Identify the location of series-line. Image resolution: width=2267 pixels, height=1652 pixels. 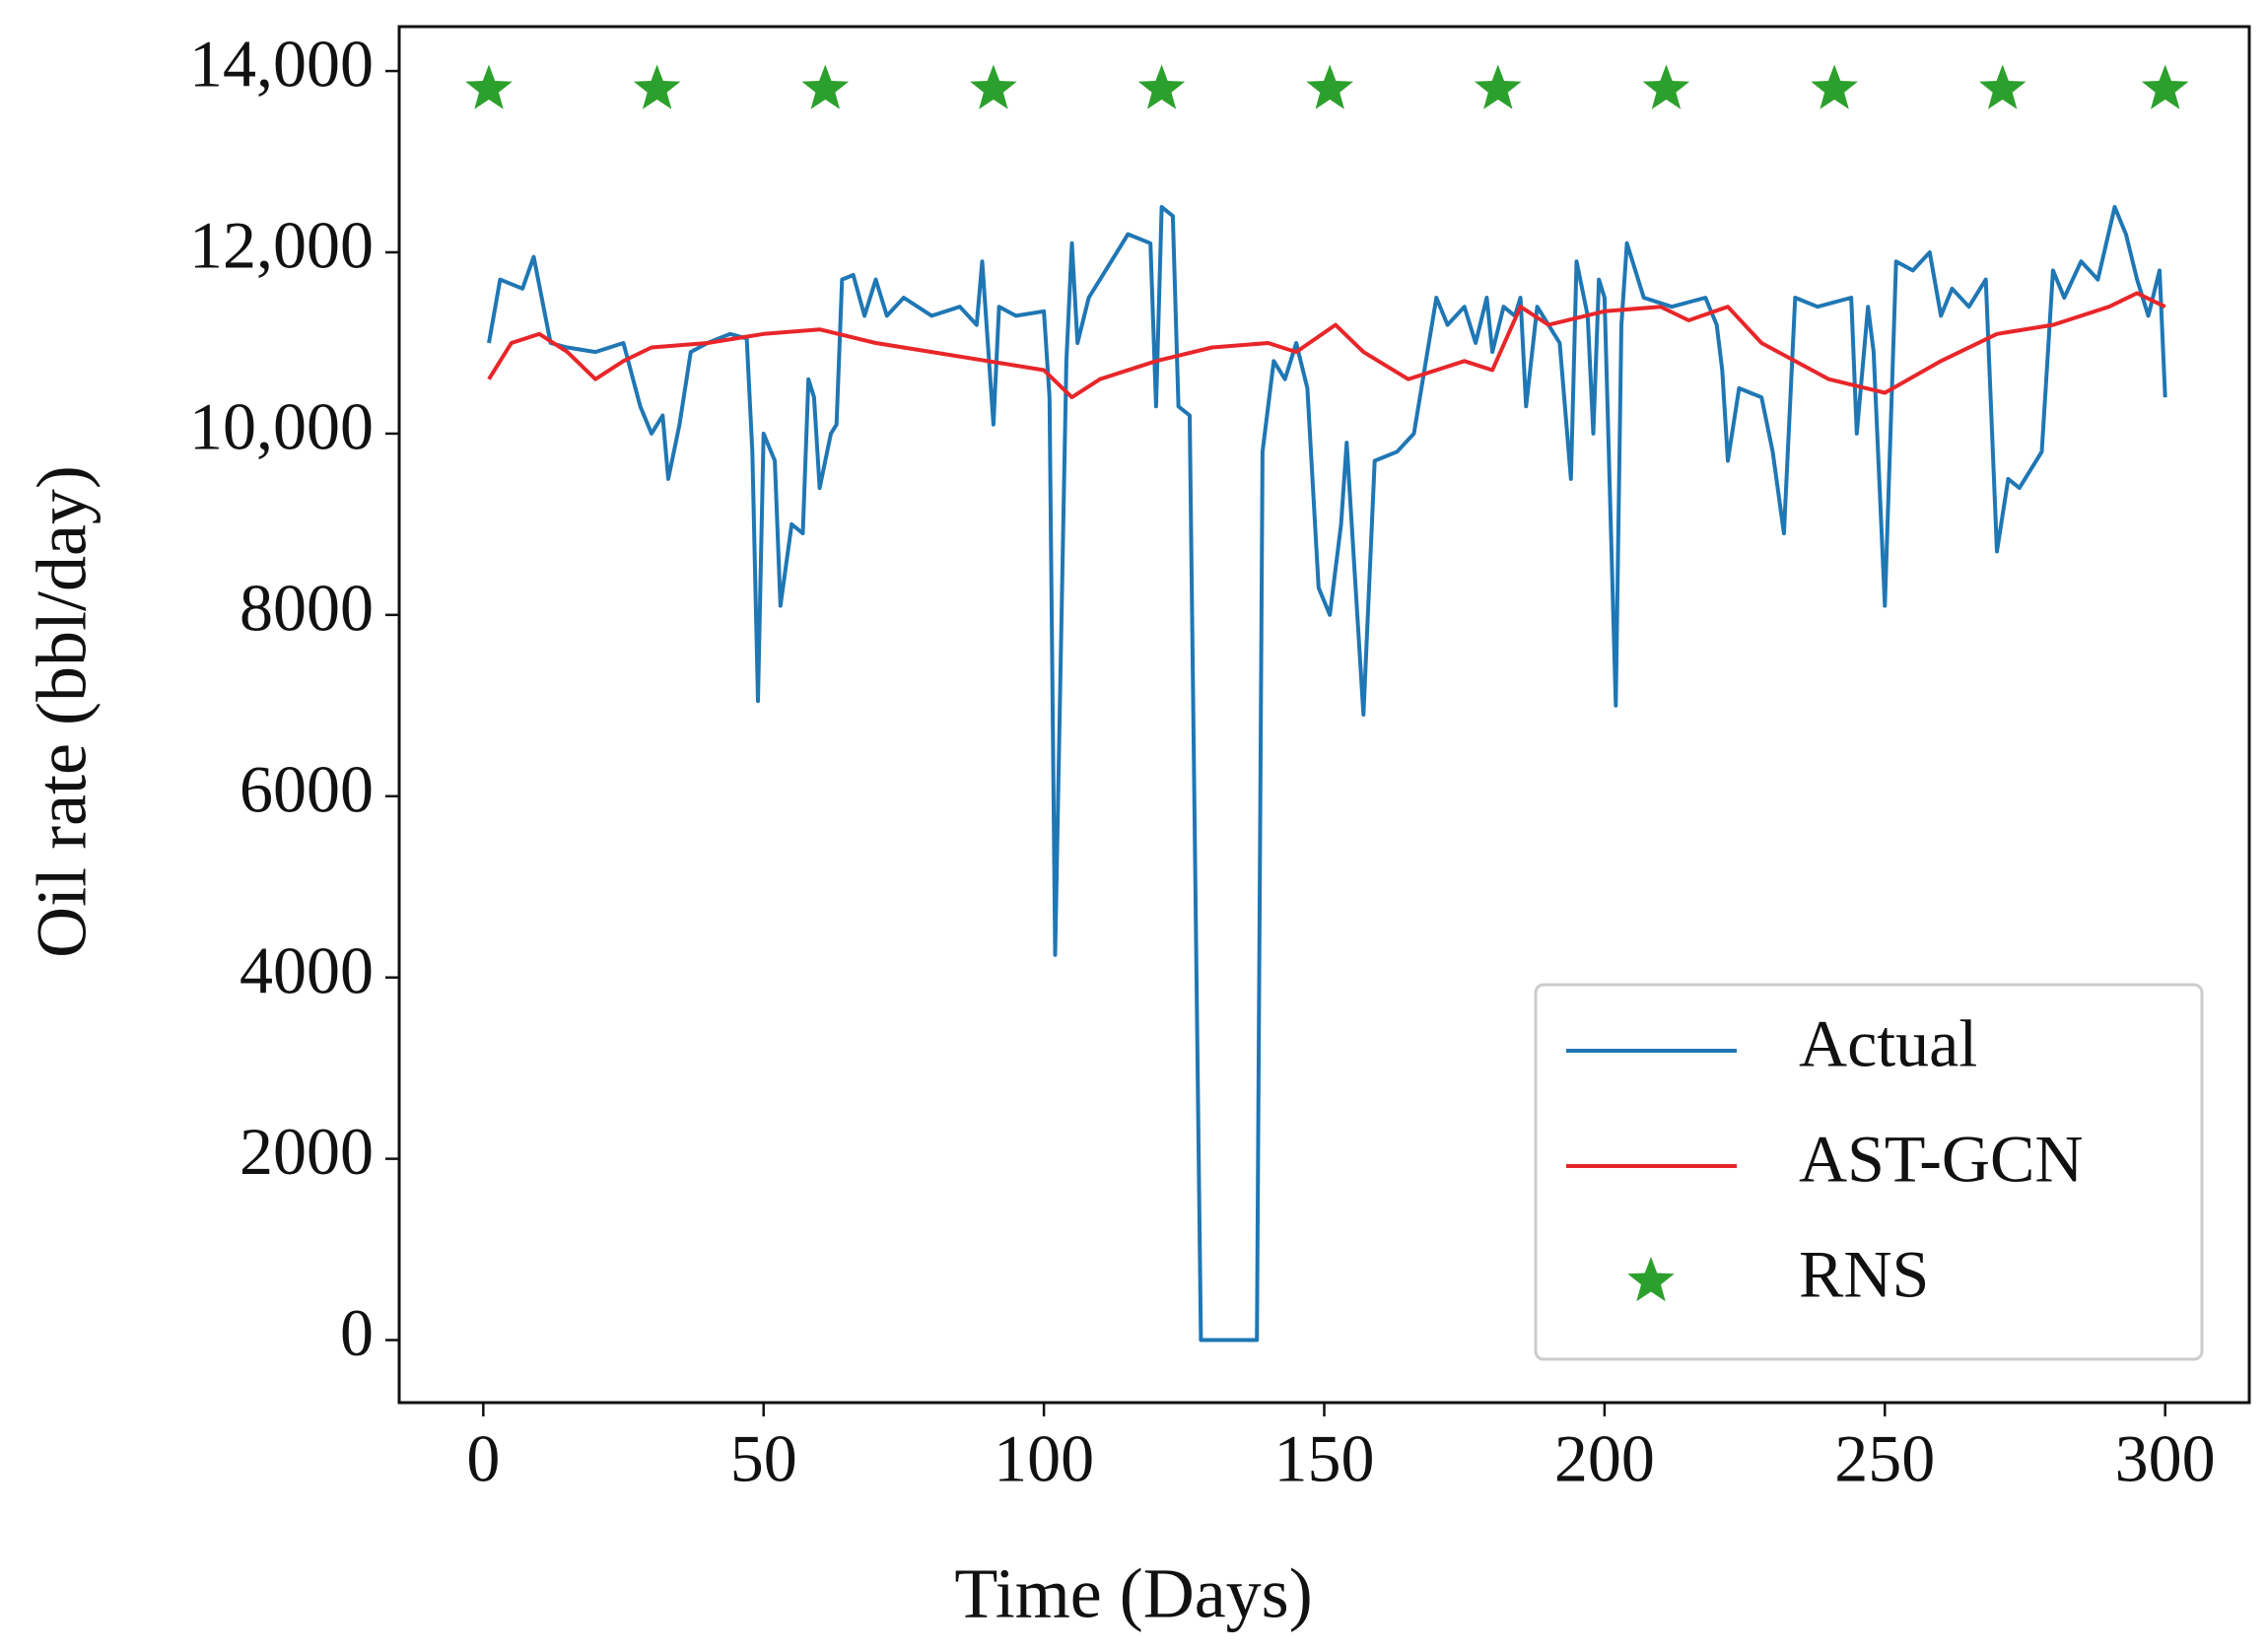
(1326, 345).